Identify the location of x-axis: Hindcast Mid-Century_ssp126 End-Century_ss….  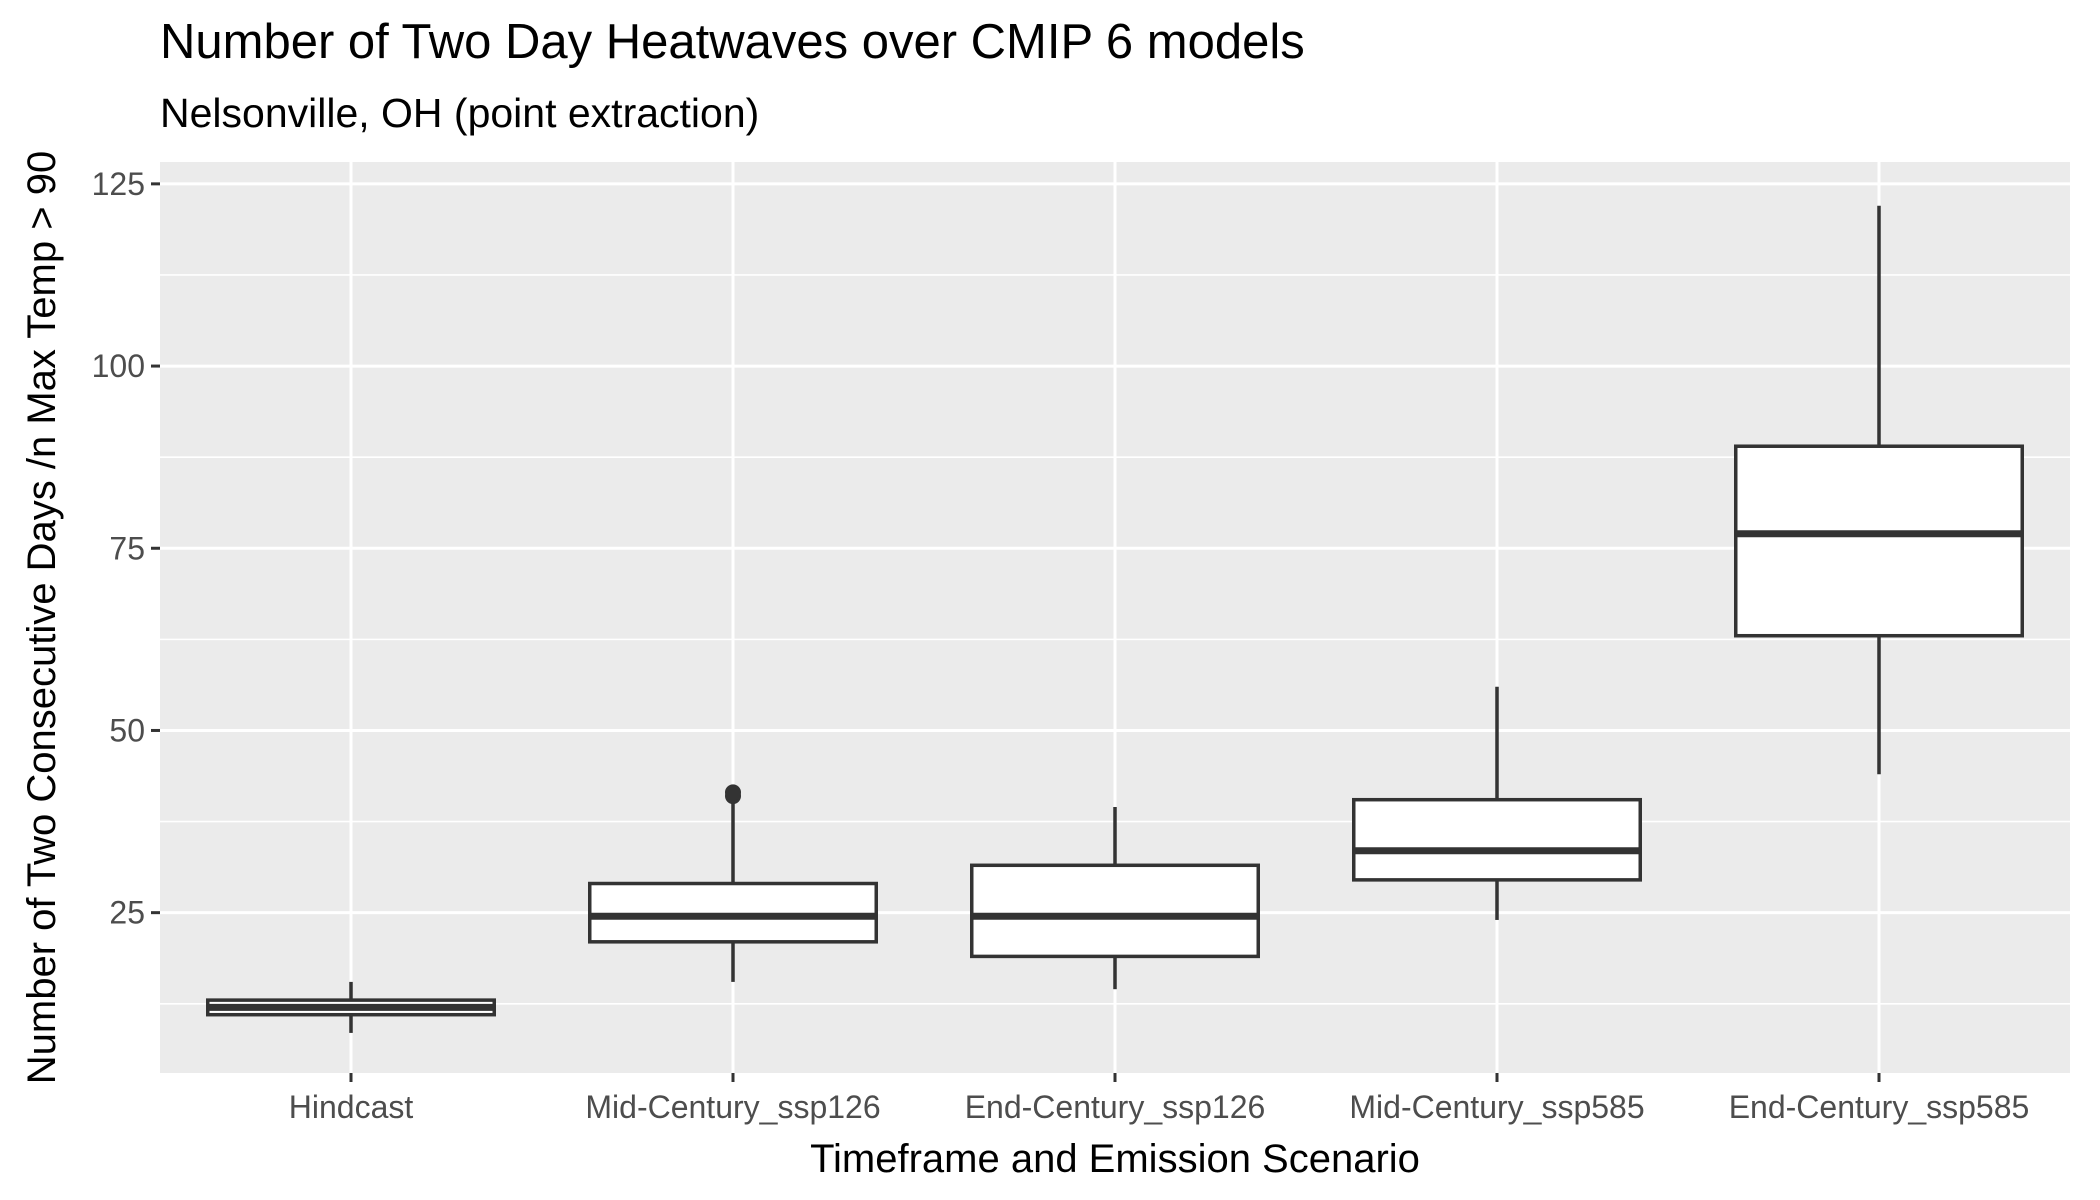
(1159, 1099).